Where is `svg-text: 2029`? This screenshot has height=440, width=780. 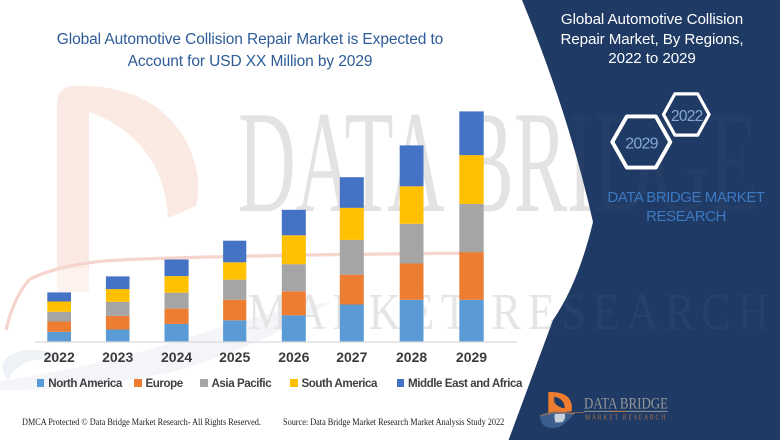 svg-text: 2029 is located at coordinates (641, 144).